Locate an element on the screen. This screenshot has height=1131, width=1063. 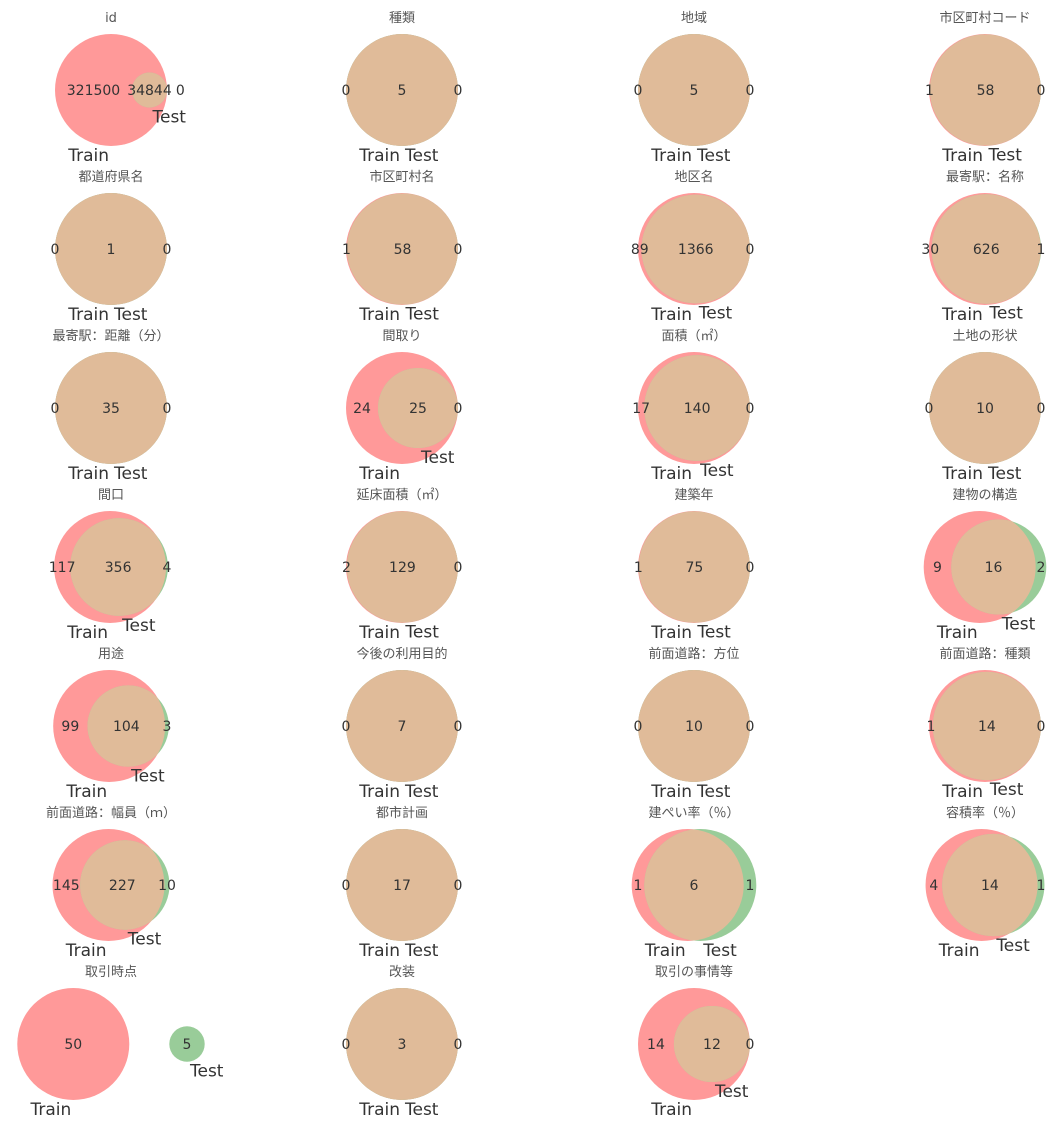
venn-plot: id 321500 34844 0 Train Test is located at coordinates (120, 88).